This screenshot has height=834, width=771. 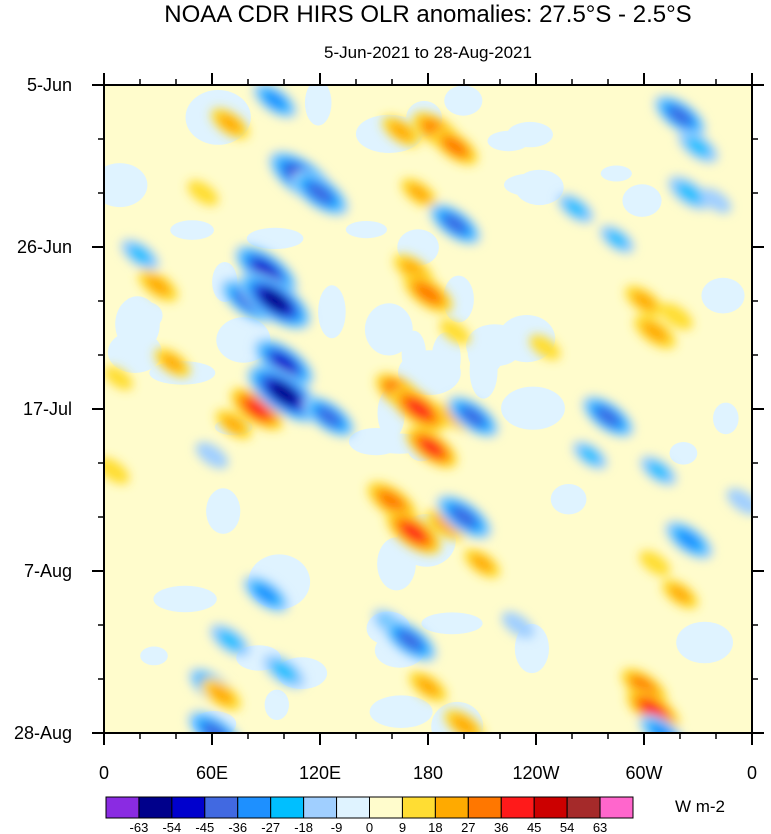 What do you see at coordinates (47, 409) in the screenshot?
I see `y-tick-label: 17-Jul` at bounding box center [47, 409].